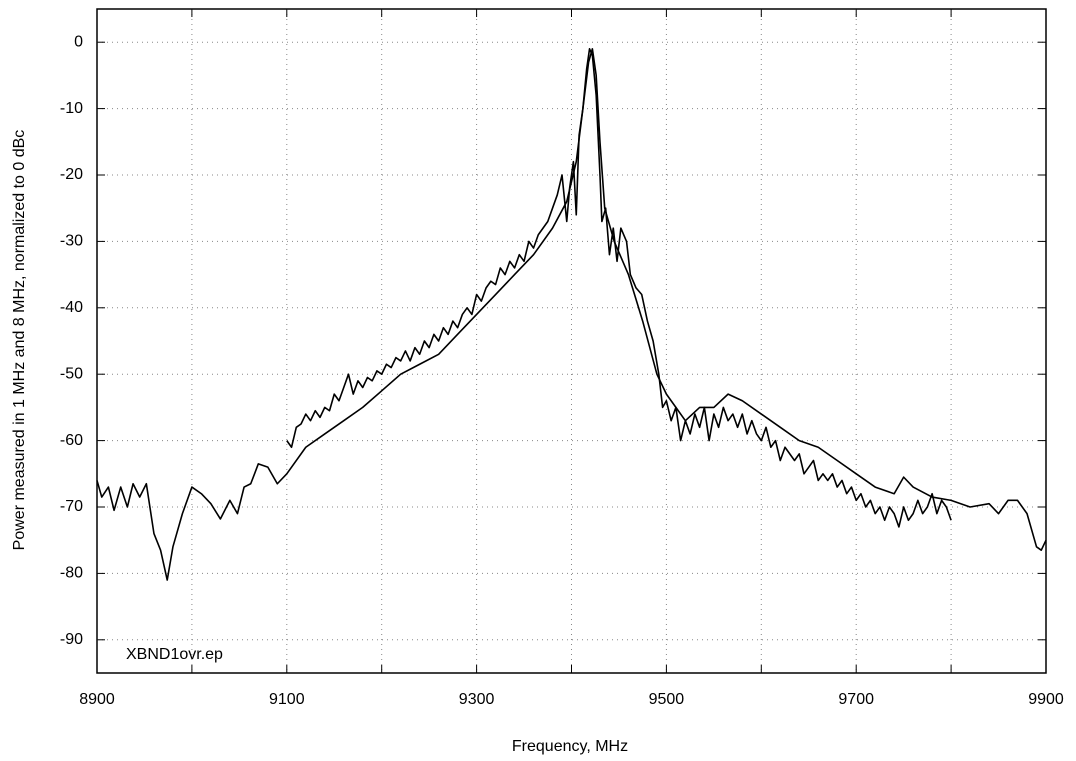 The height and width of the screenshot is (761, 1076). What do you see at coordinates (287, 699) in the screenshot?
I see `x-tick-label: 9100` at bounding box center [287, 699].